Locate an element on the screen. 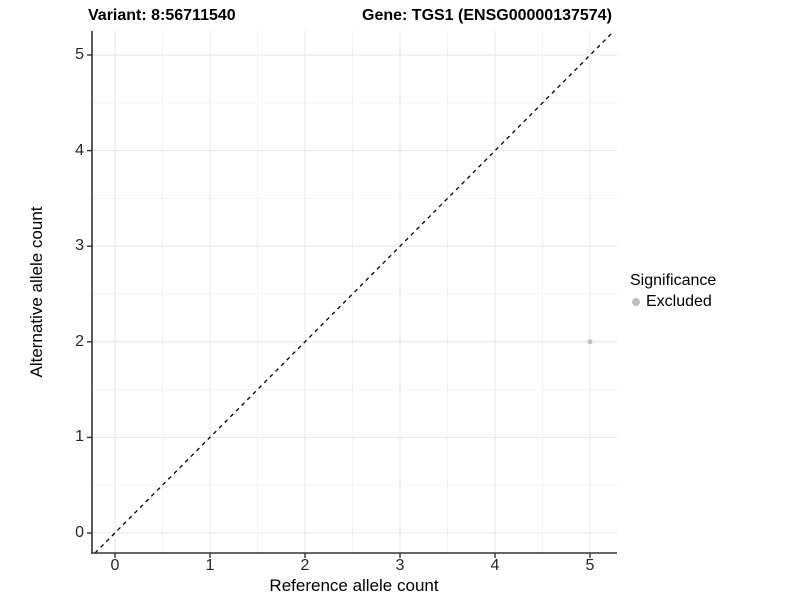  y-axis-title: Alternative allele count is located at coordinates (36, 292).